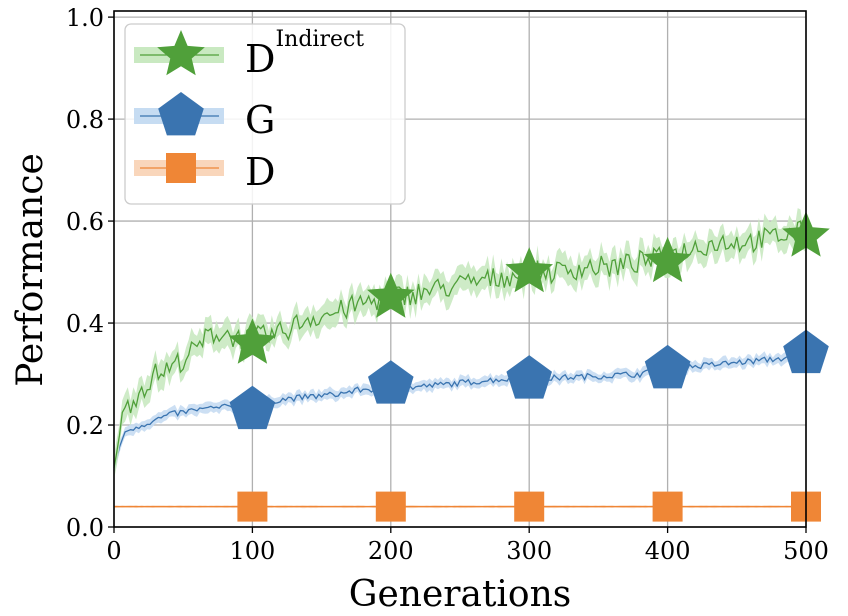 This screenshot has height=616, width=848. I want to click on legend-entry: D, so click(204, 172).